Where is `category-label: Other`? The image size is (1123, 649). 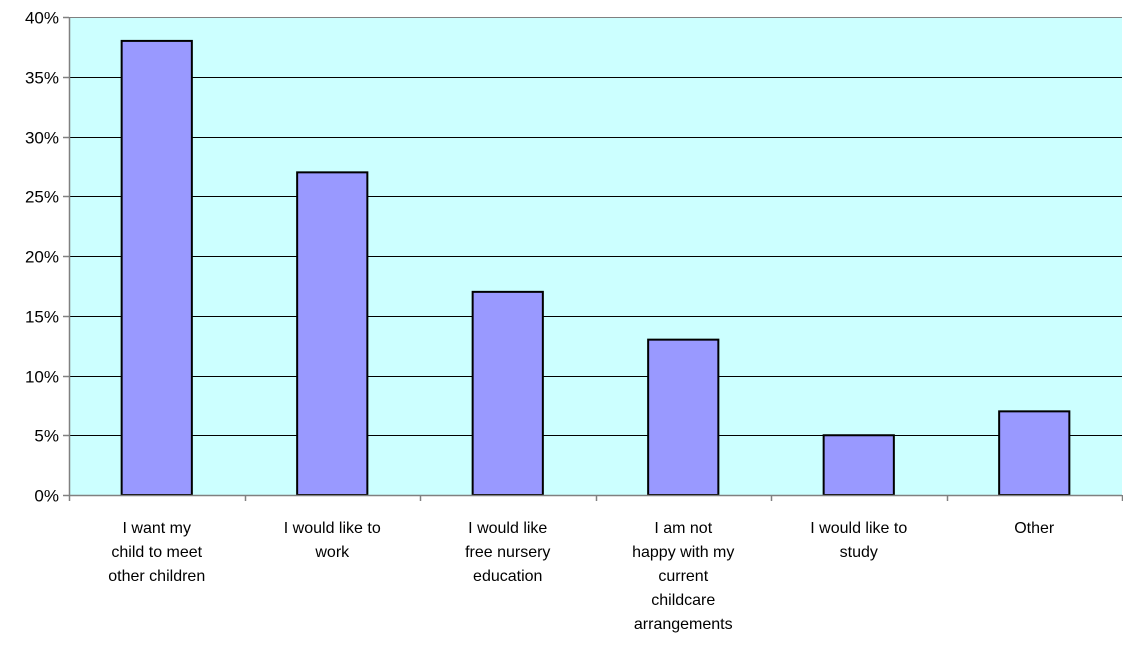 category-label: Other is located at coordinates (1034, 528).